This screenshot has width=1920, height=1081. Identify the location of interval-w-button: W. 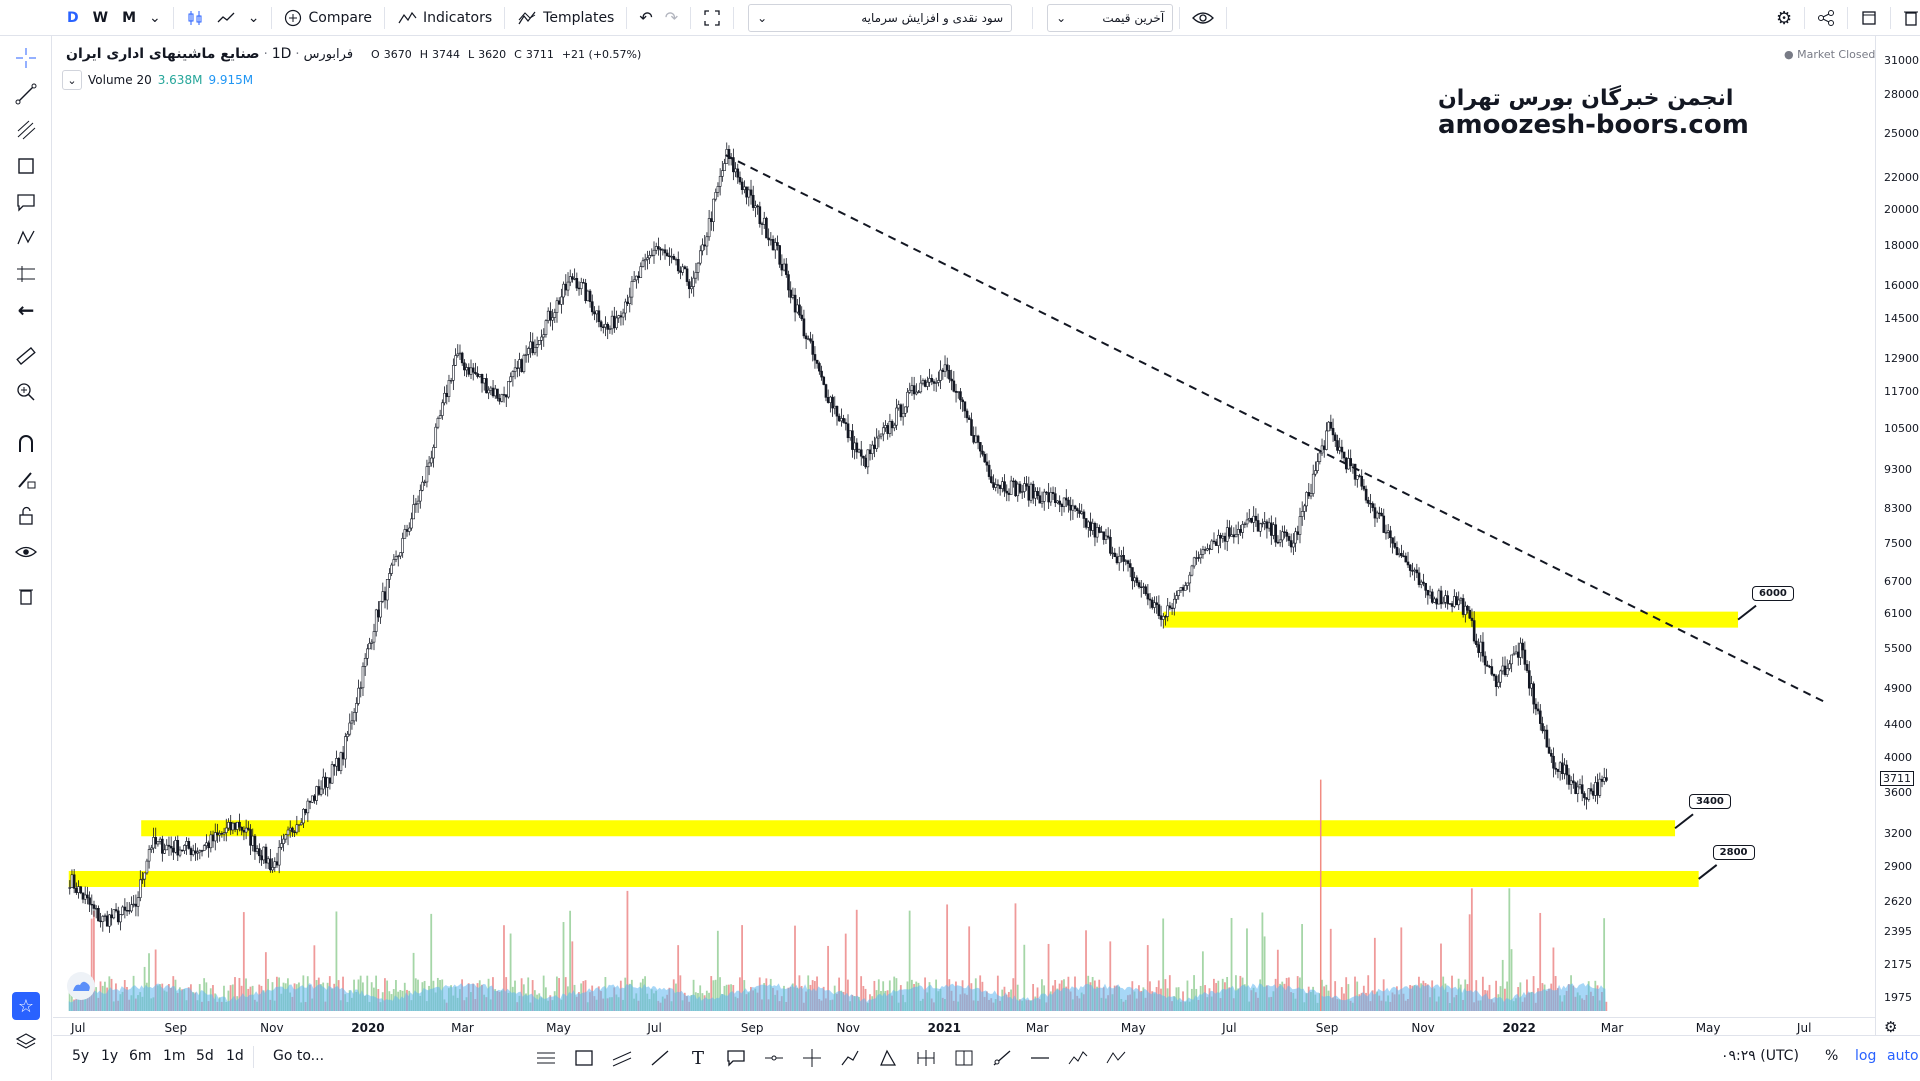
(100, 17).